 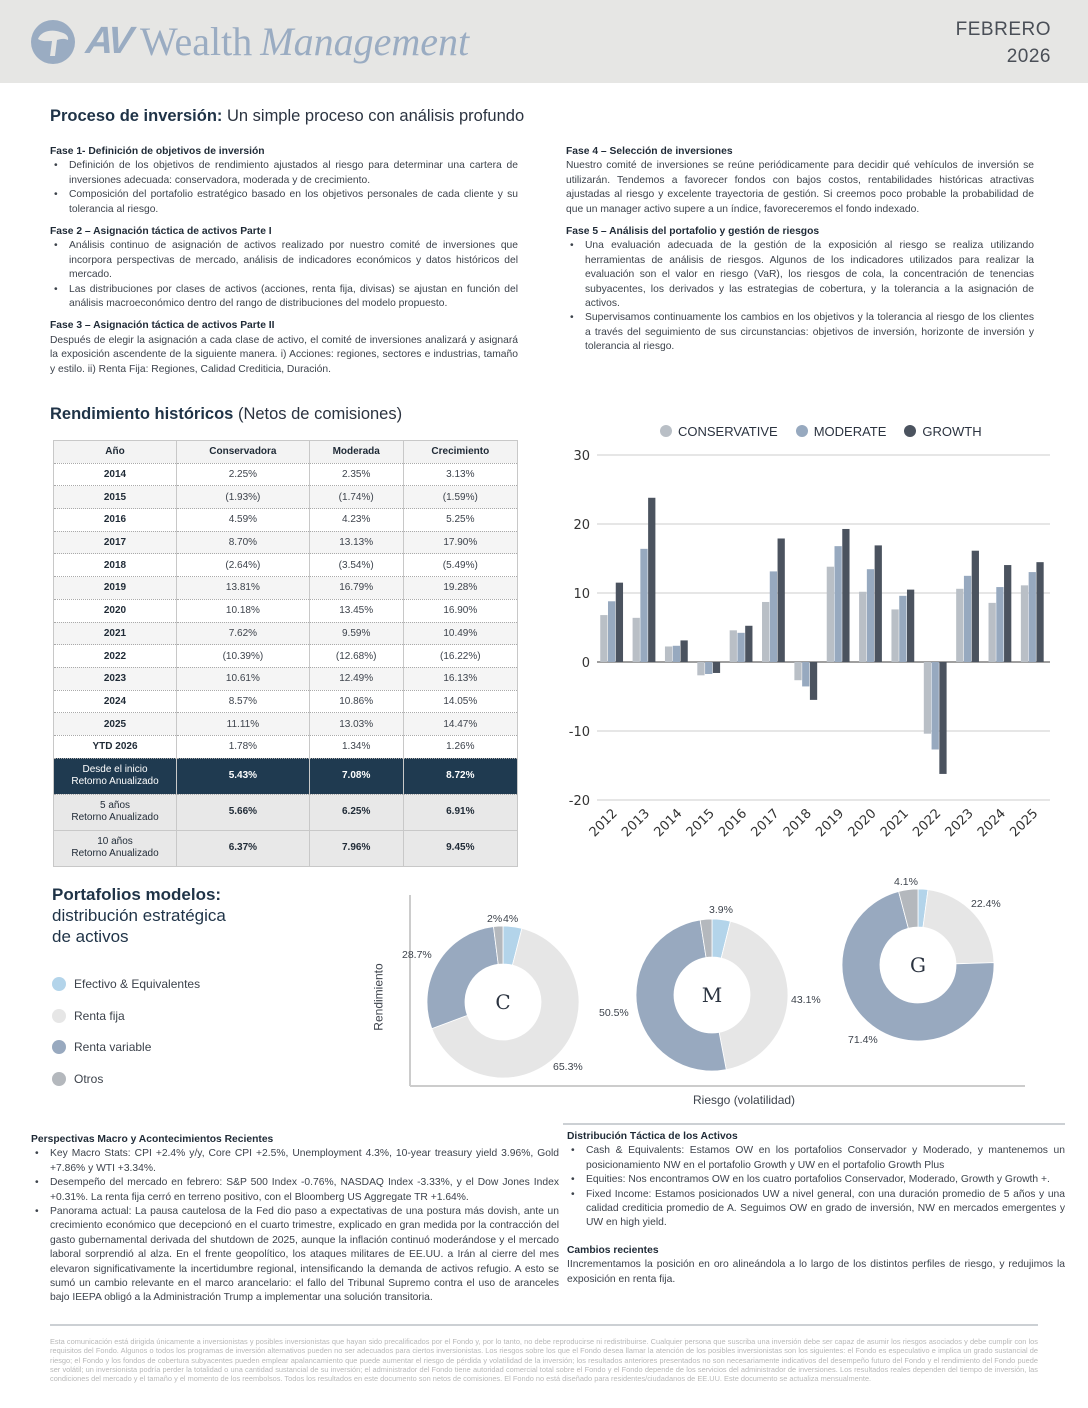 What do you see at coordinates (863, 626) in the screenshot?
I see `bar-conservative-2020` at bounding box center [863, 626].